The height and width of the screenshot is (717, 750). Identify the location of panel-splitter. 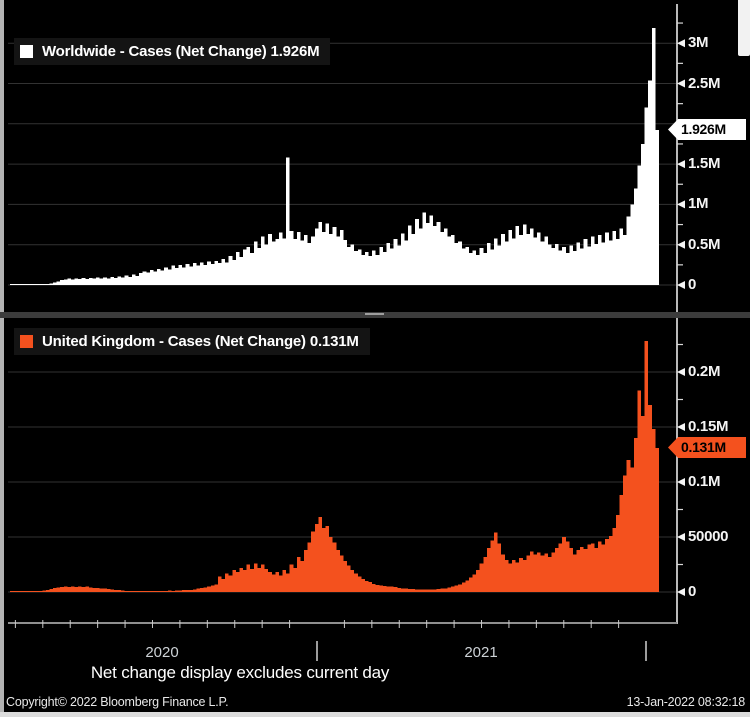
(375, 315).